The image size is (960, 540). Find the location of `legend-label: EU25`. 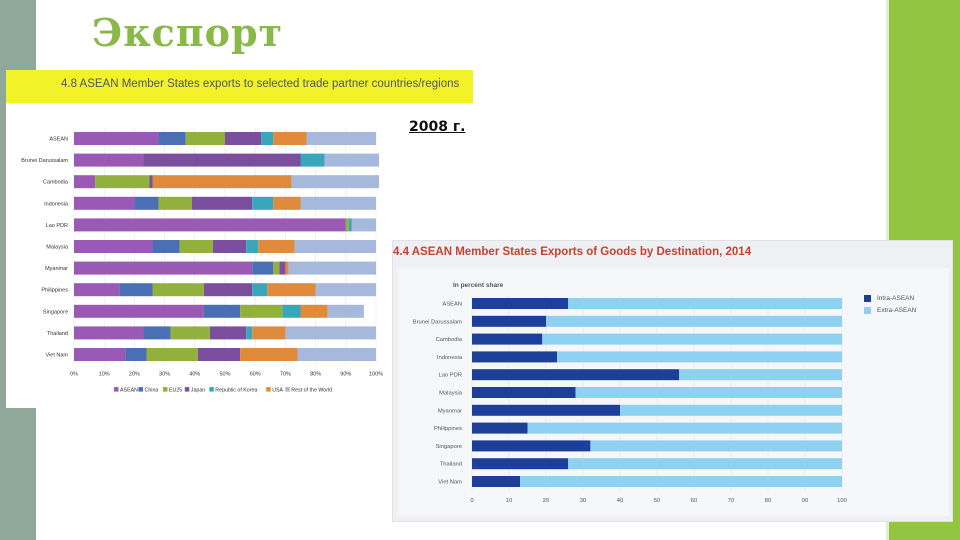

legend-label: EU25 is located at coordinates (175, 391).